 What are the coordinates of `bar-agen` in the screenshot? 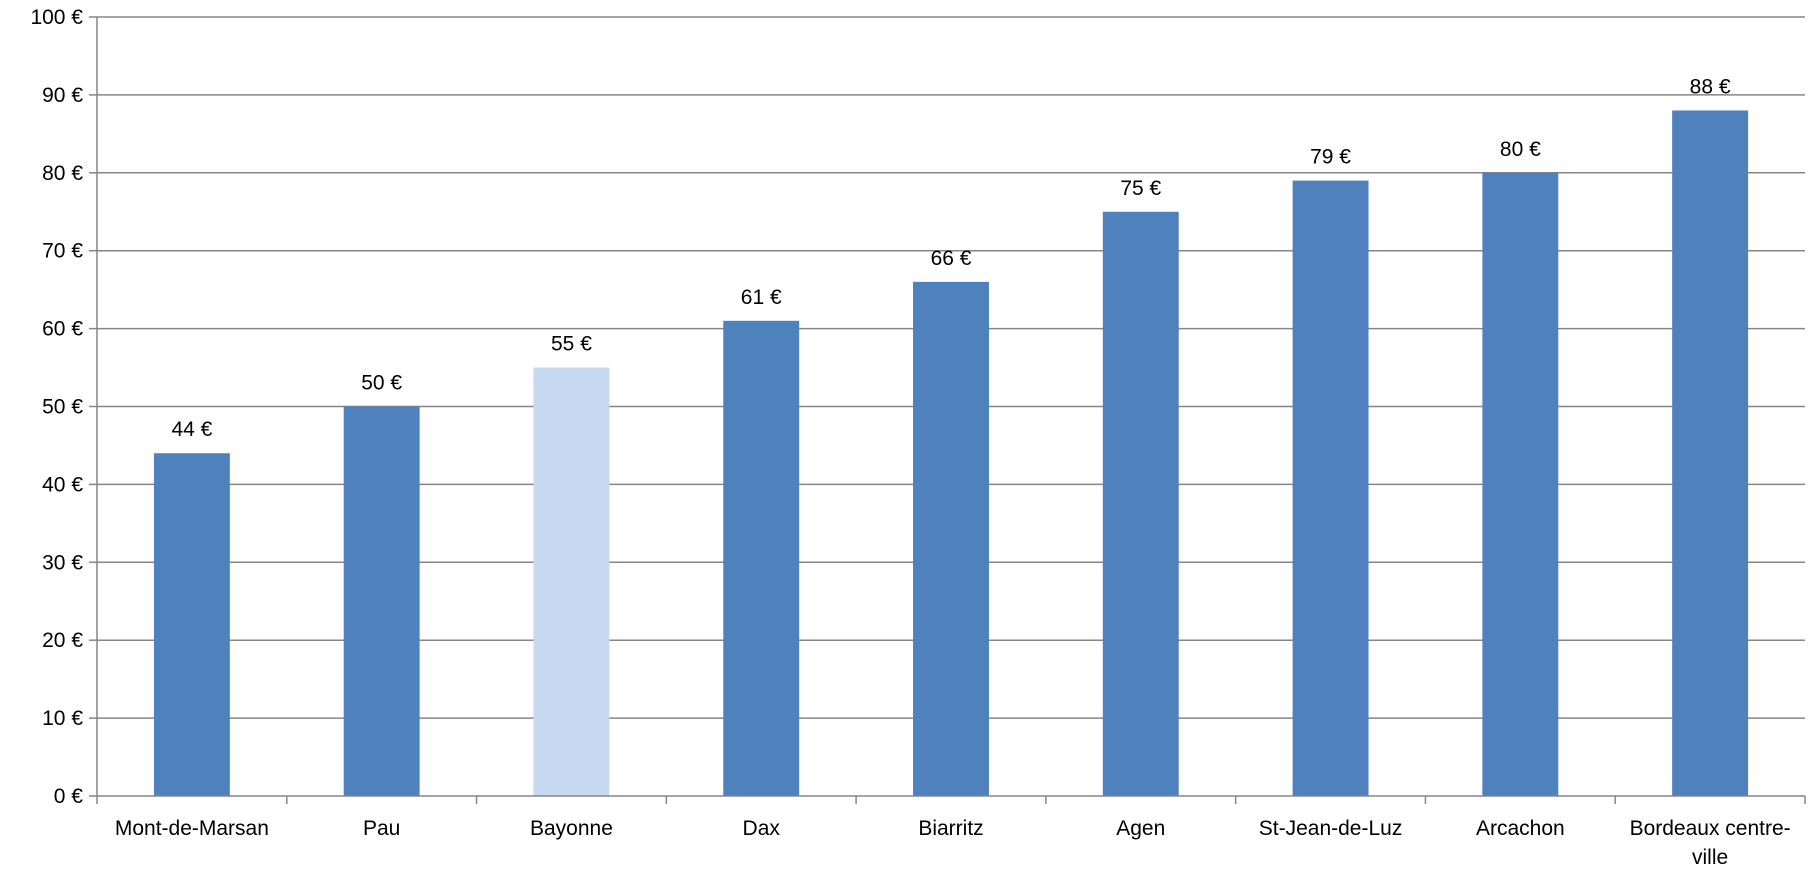 It's located at (1140, 503).